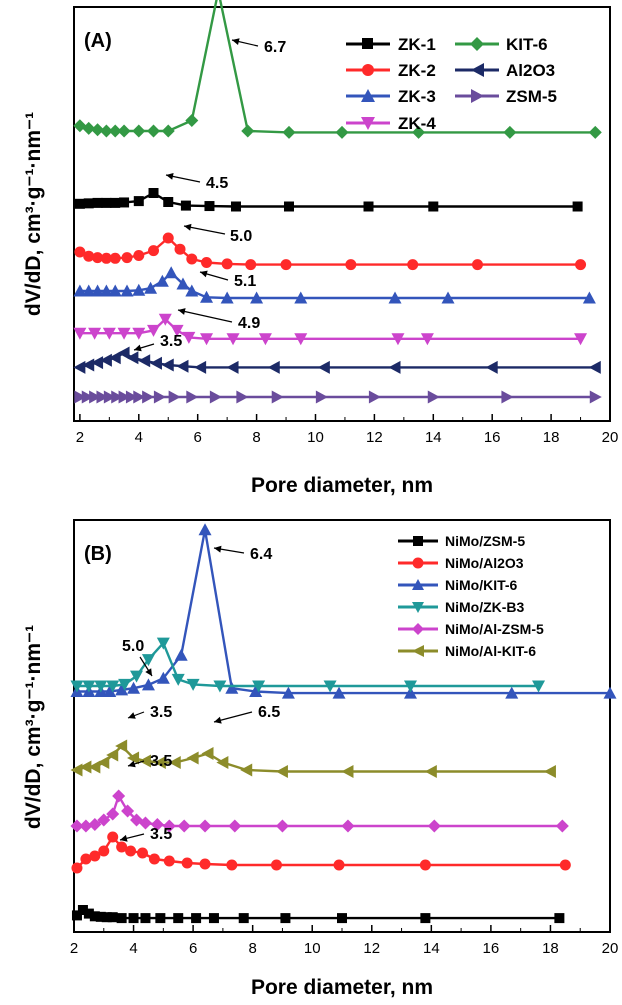 This screenshot has width=622, height=1005. Describe the element at coordinates (80, 437) in the screenshot. I see `panel-a-x-tick-label-2: 2` at that location.